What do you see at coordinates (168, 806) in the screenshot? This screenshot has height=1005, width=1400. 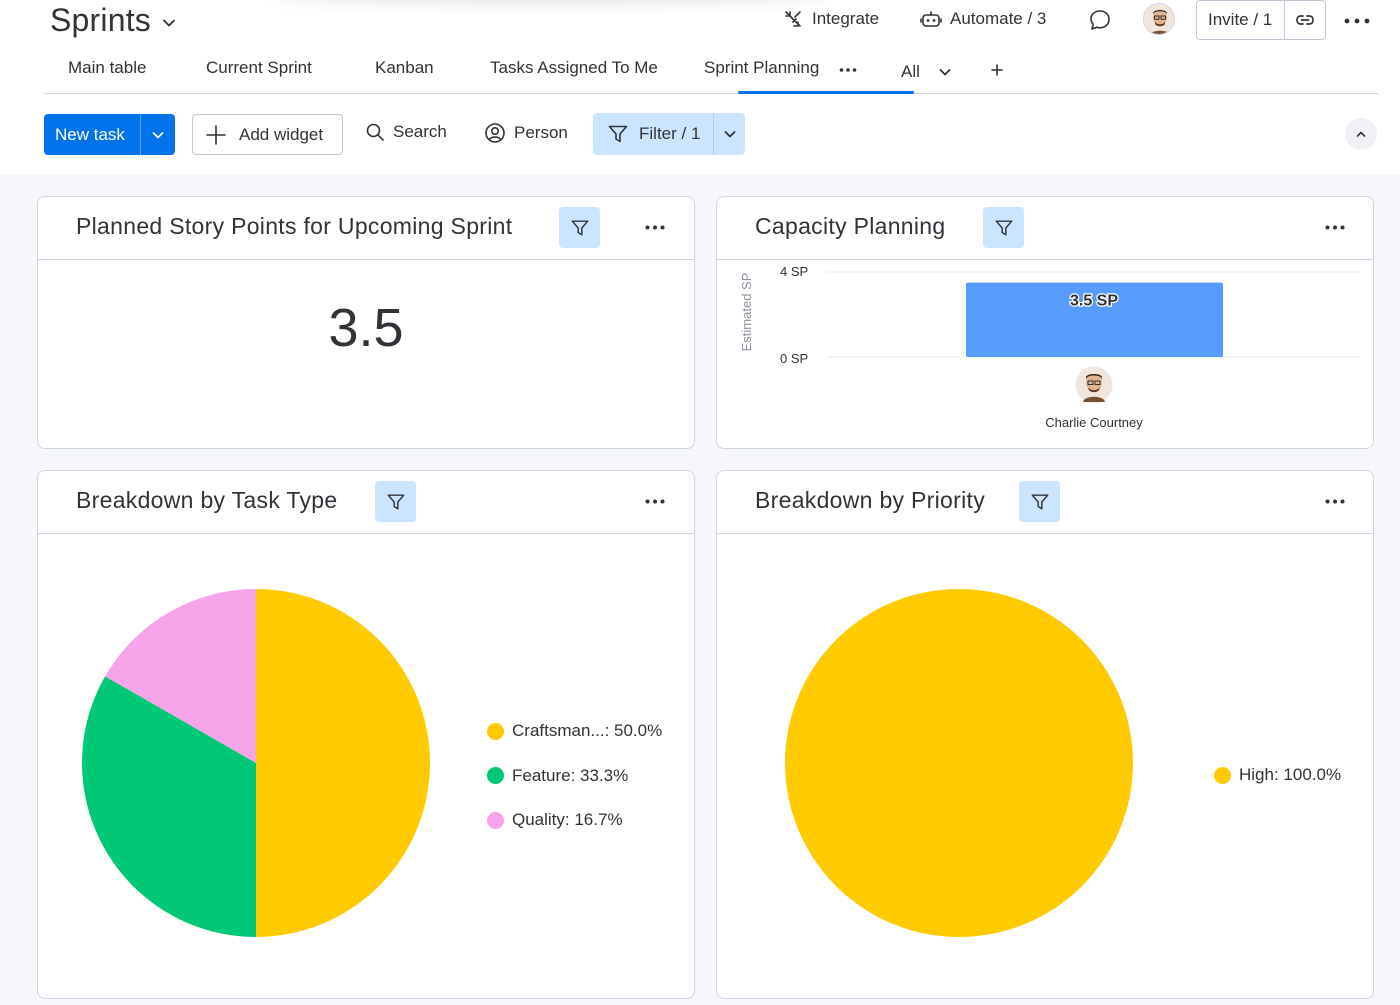 I see `pie-slice-feature` at bounding box center [168, 806].